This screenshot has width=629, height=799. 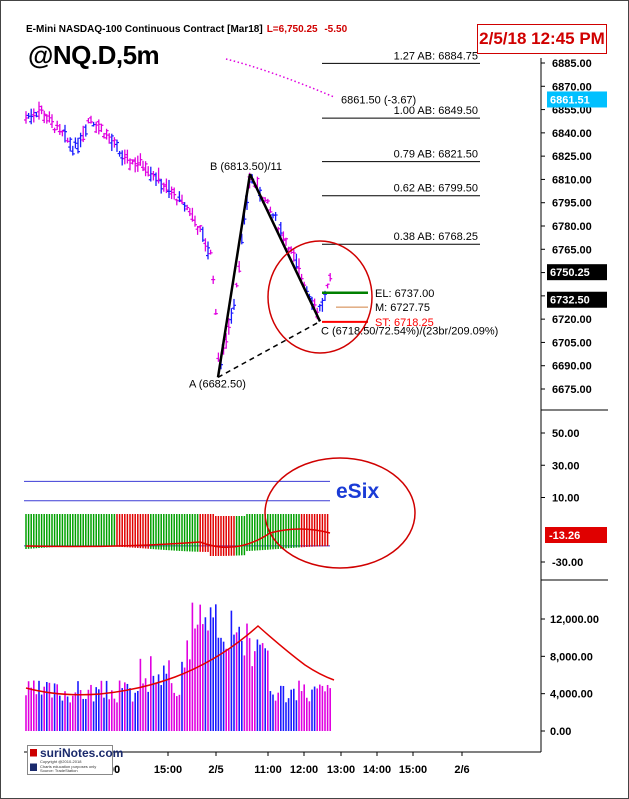 What do you see at coordinates (461, 770) in the screenshot?
I see `time-tick-label: 2/6` at bounding box center [461, 770].